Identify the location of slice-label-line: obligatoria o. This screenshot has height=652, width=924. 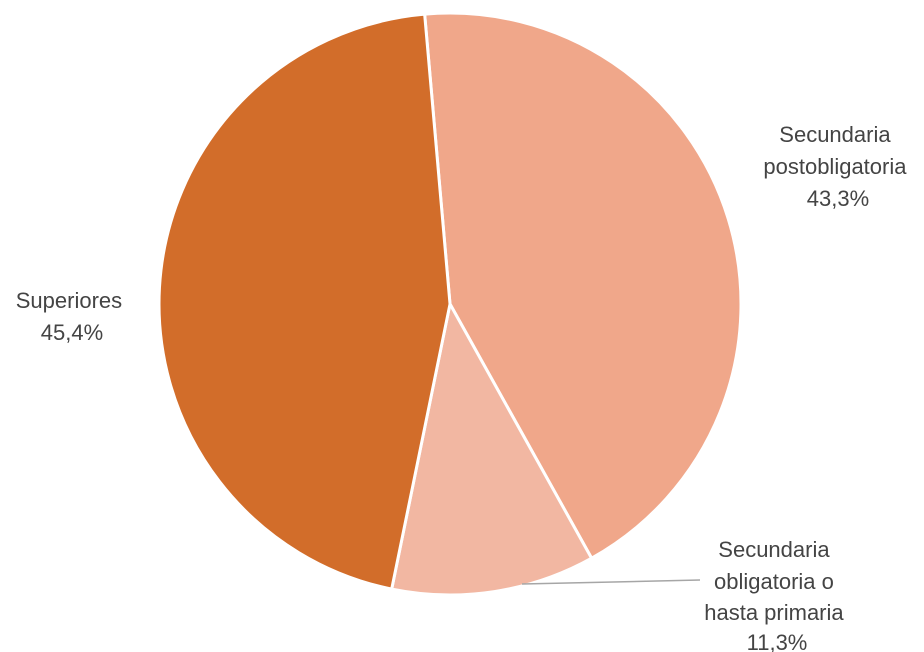
(774, 581).